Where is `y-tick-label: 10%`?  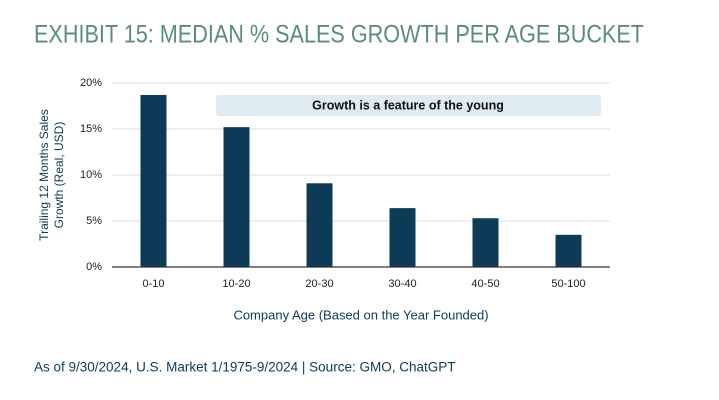
y-tick-label: 10% is located at coordinates (91, 175).